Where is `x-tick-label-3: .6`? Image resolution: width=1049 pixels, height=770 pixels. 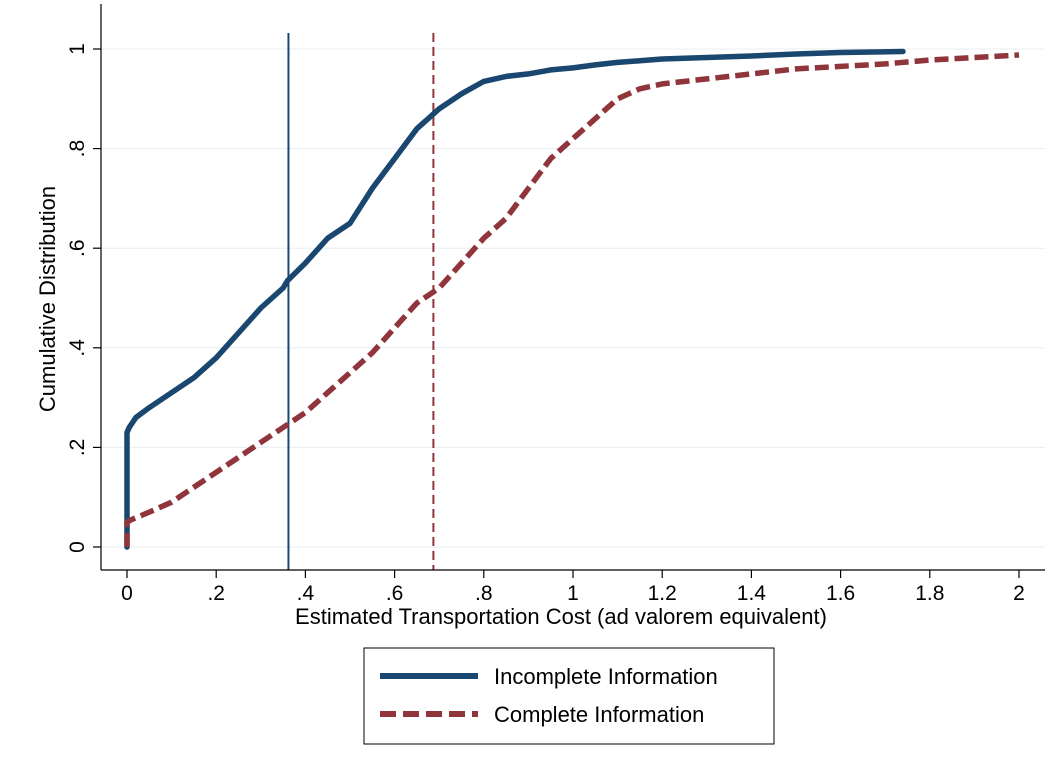 x-tick-label-3: .6 is located at coordinates (395, 593).